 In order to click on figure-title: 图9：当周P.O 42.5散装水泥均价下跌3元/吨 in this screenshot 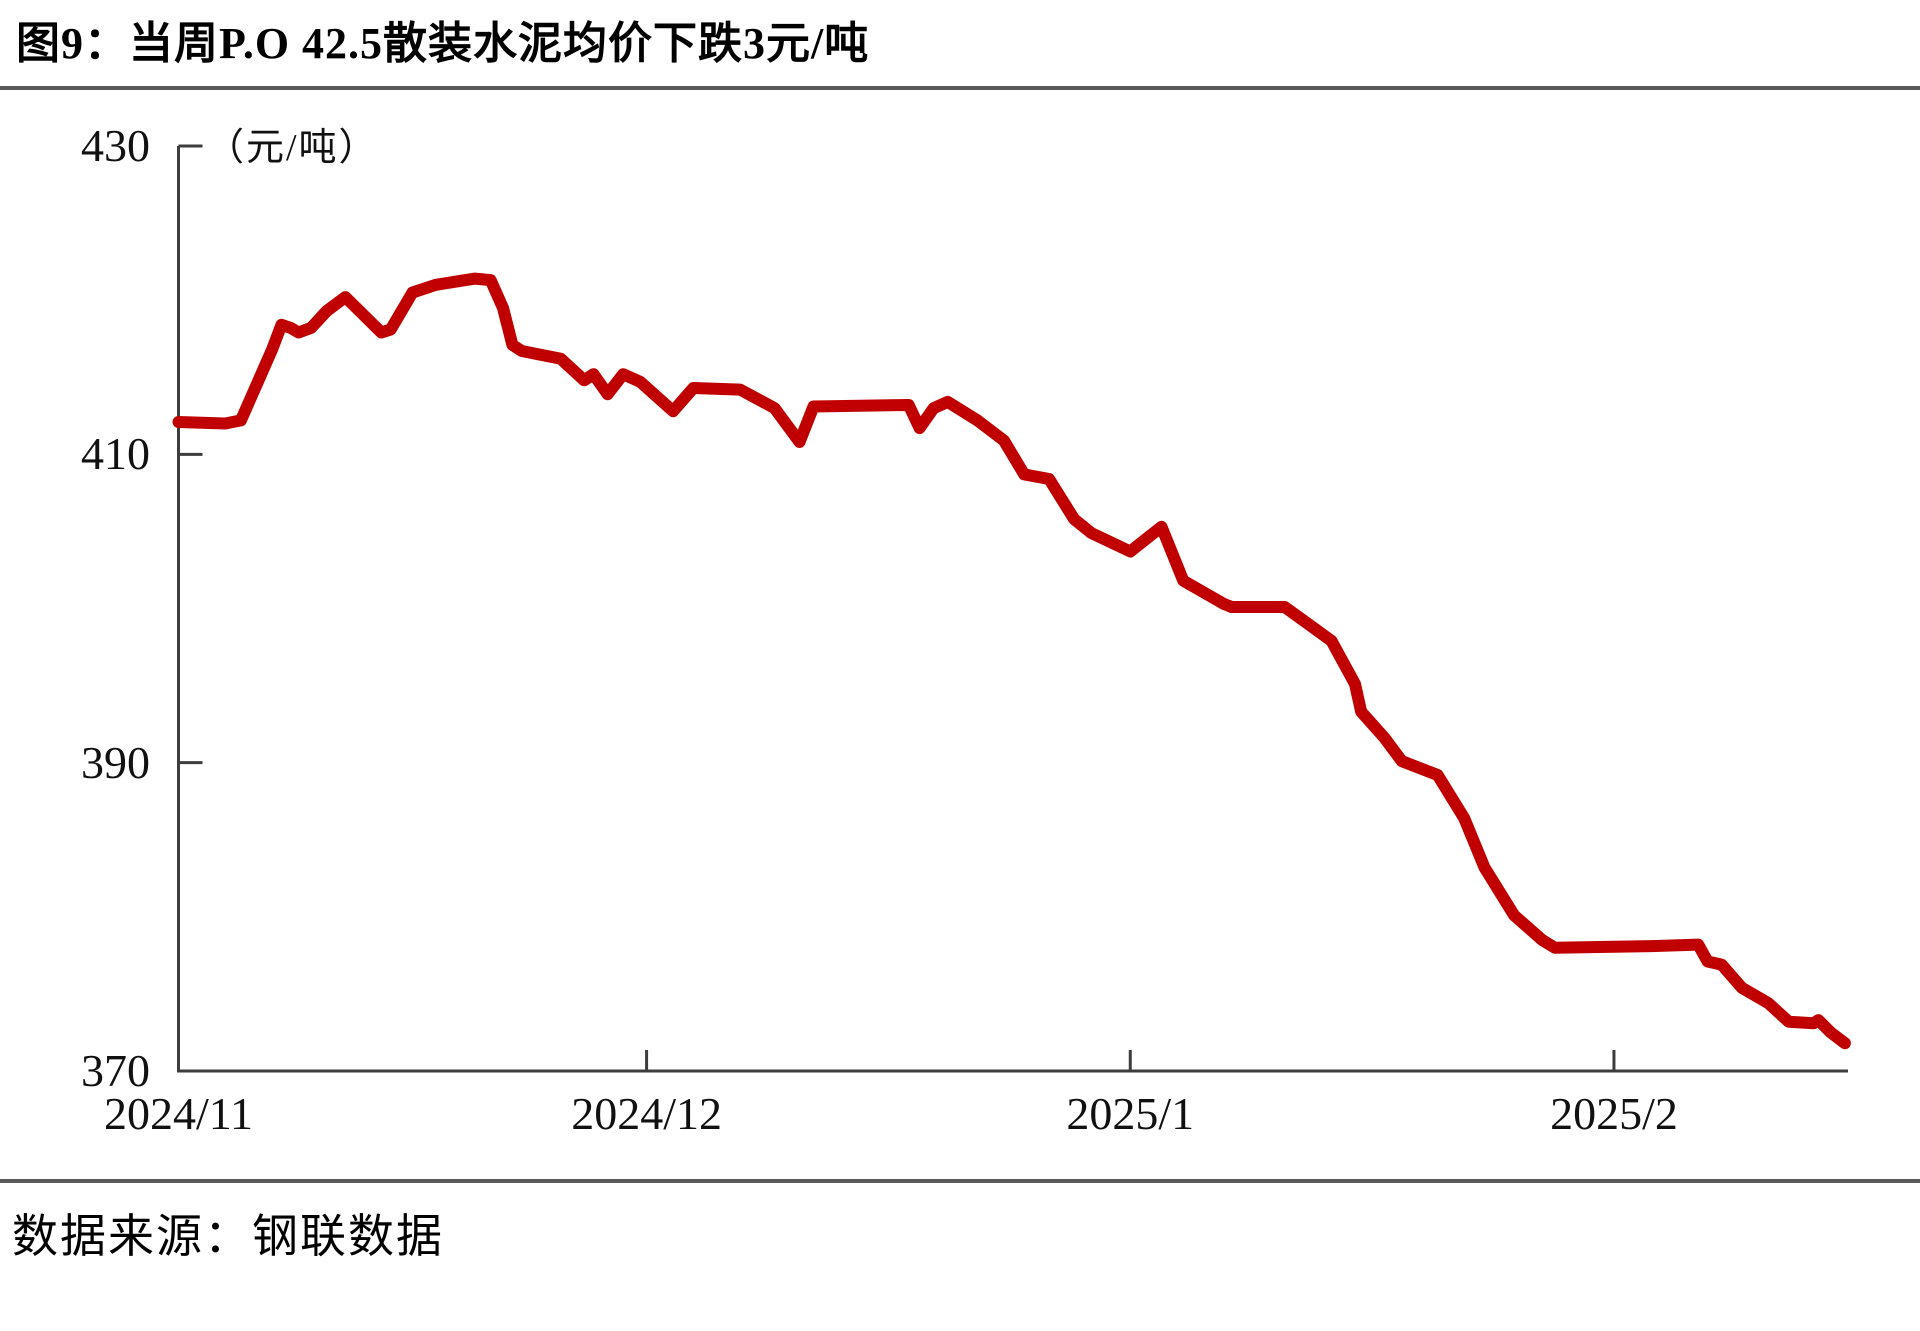, I will do `click(443, 43)`.